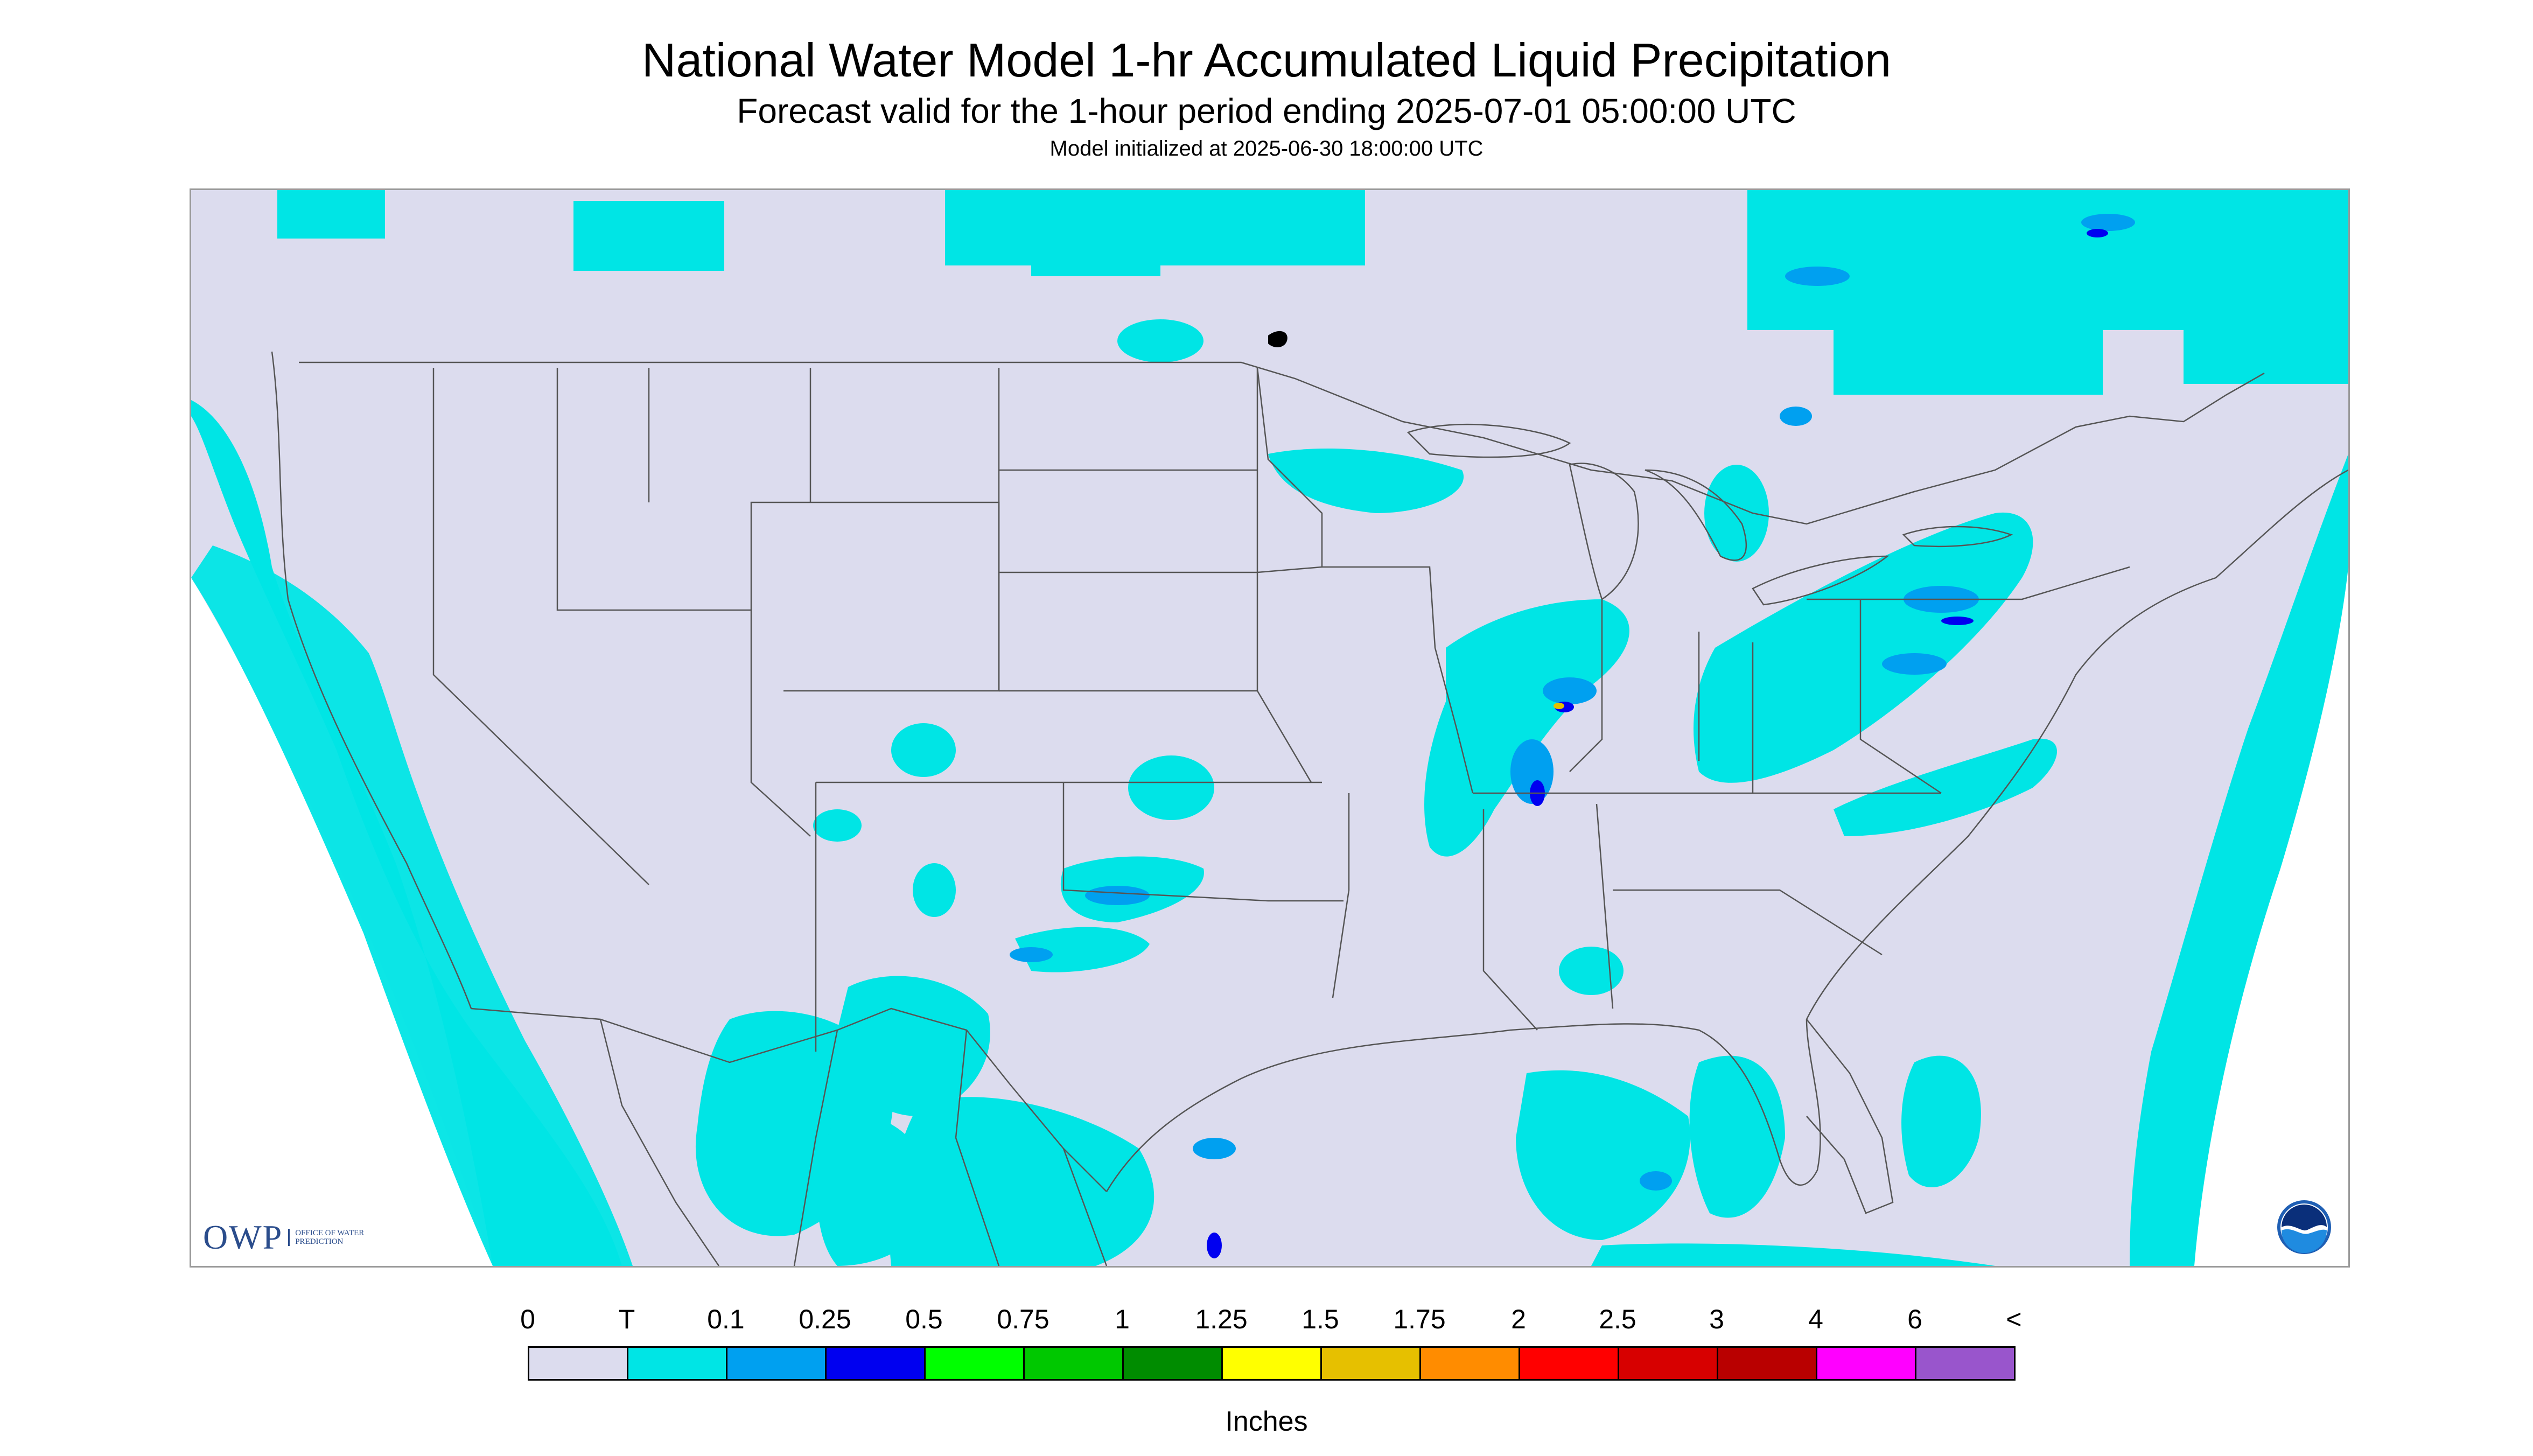 This screenshot has width=2533, height=1456. What do you see at coordinates (627, 1319) in the screenshot?
I see `legend-tick-label: T` at bounding box center [627, 1319].